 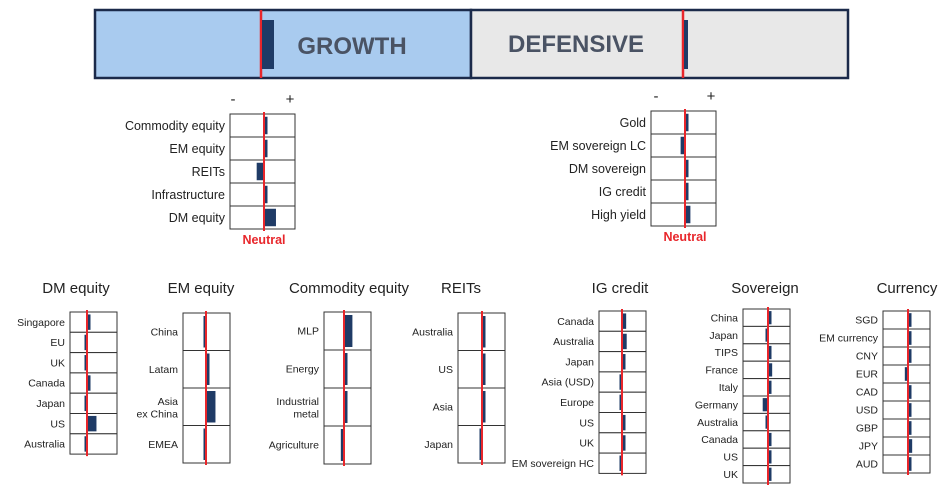 I want to click on category-label: JPY, so click(x=868, y=447).